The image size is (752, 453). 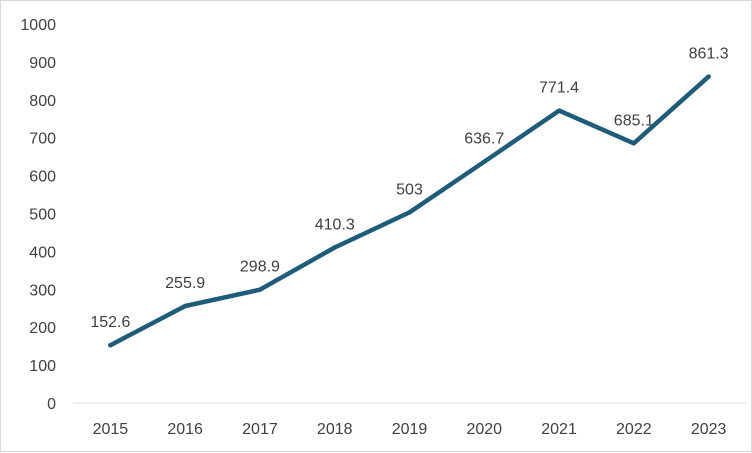 I want to click on data-label: 503, so click(x=409, y=189).